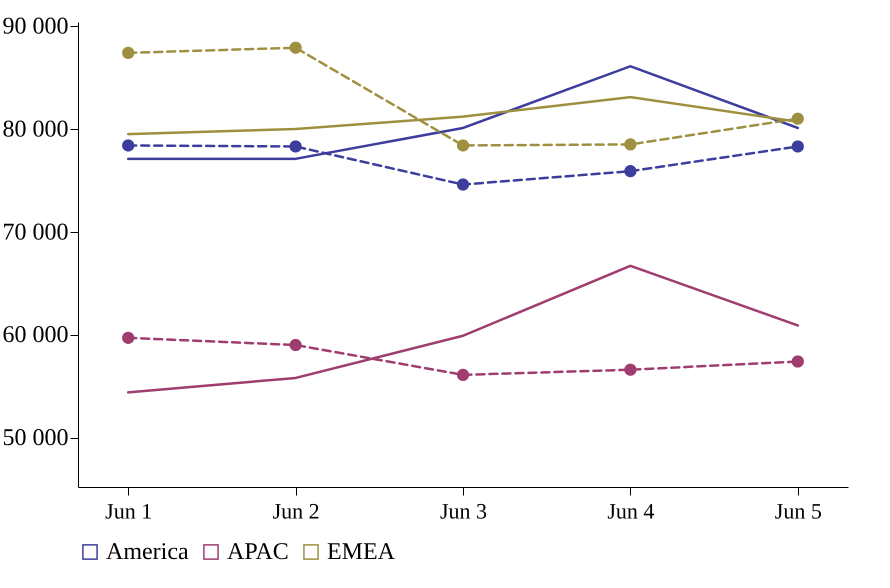 The height and width of the screenshot is (588, 890). What do you see at coordinates (296, 511) in the screenshot?
I see `x-tick-label: Jun 2` at bounding box center [296, 511].